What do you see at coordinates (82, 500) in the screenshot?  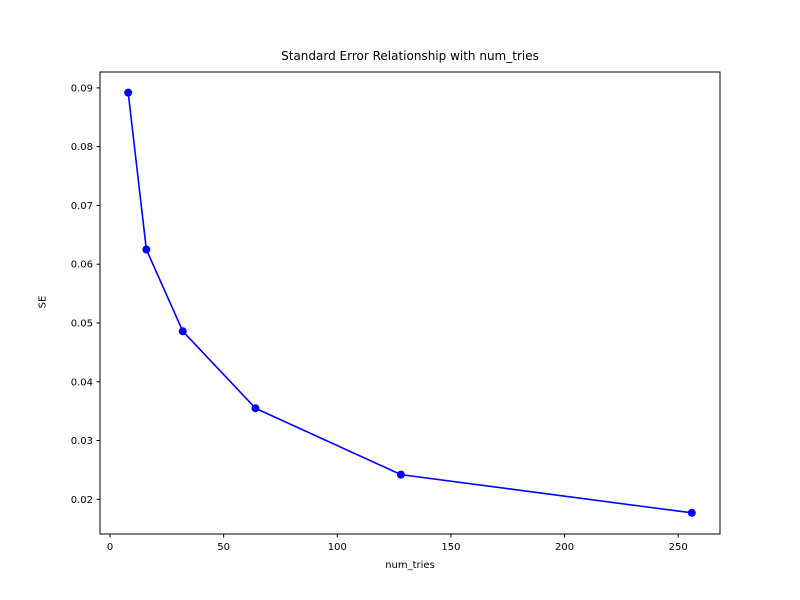 I see `y-tick-label: 0.02` at bounding box center [82, 500].